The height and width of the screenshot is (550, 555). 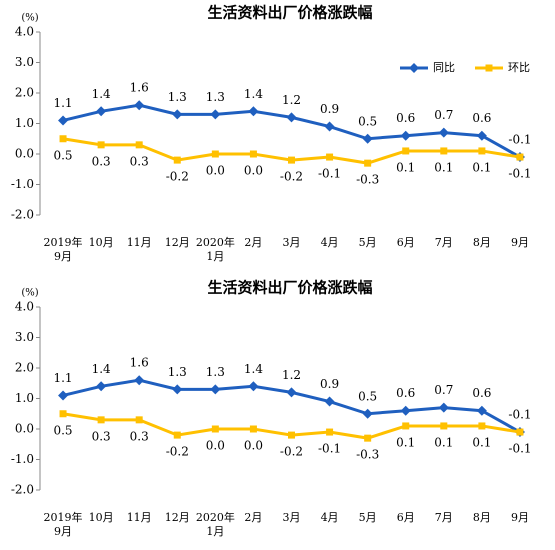 I want to click on data-label: 1.3, so click(x=177, y=372).